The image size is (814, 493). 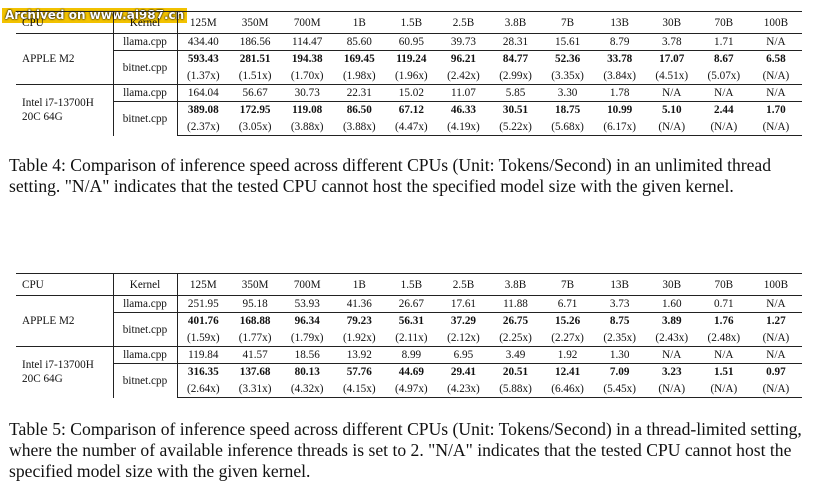 I want to click on value-cell: 593.43, so click(x=203, y=59).